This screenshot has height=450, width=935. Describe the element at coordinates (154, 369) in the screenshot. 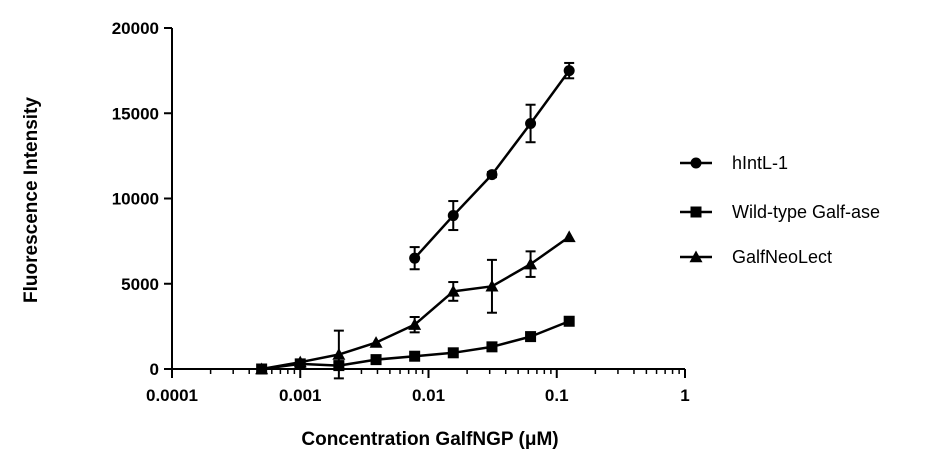

I see `y-tick-label: 0` at that location.